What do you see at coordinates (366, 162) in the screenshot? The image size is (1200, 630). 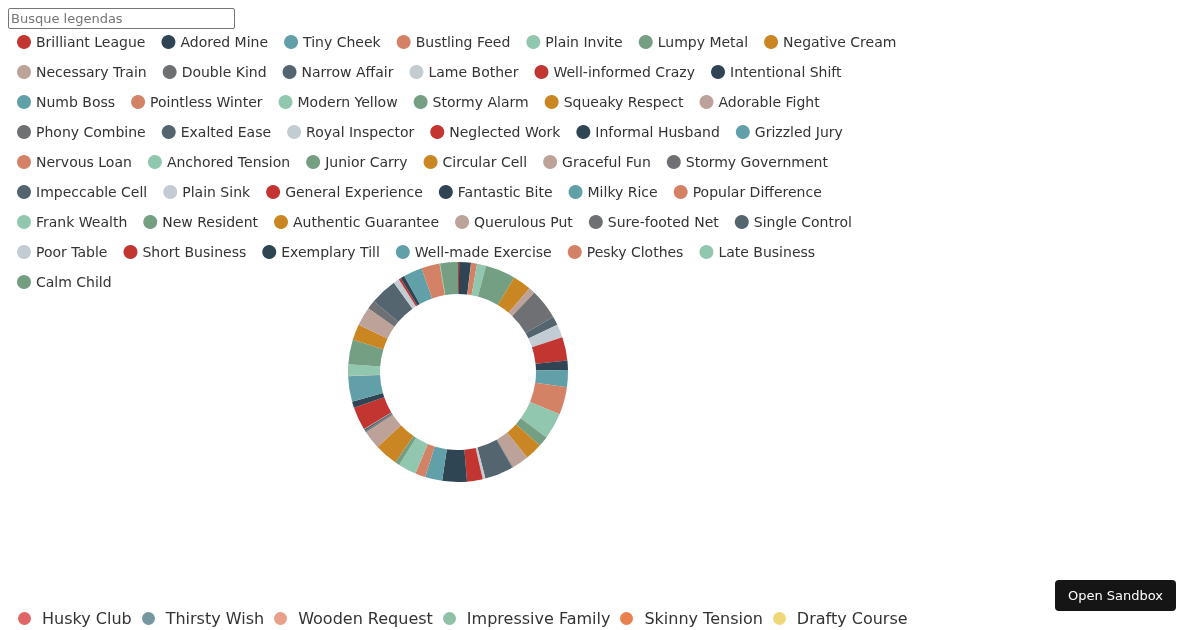 I see `legend-label: Junior Carry` at bounding box center [366, 162].